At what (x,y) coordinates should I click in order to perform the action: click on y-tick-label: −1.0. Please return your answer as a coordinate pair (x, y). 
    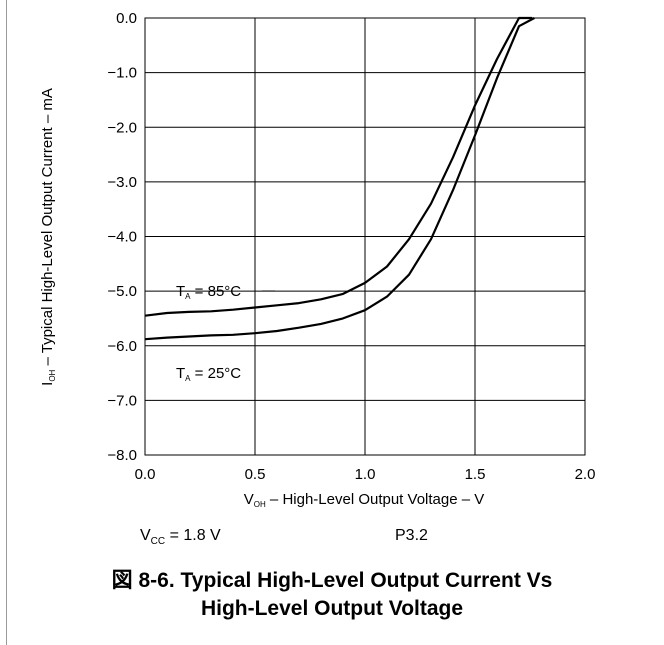
    Looking at the image, I should click on (122, 73).